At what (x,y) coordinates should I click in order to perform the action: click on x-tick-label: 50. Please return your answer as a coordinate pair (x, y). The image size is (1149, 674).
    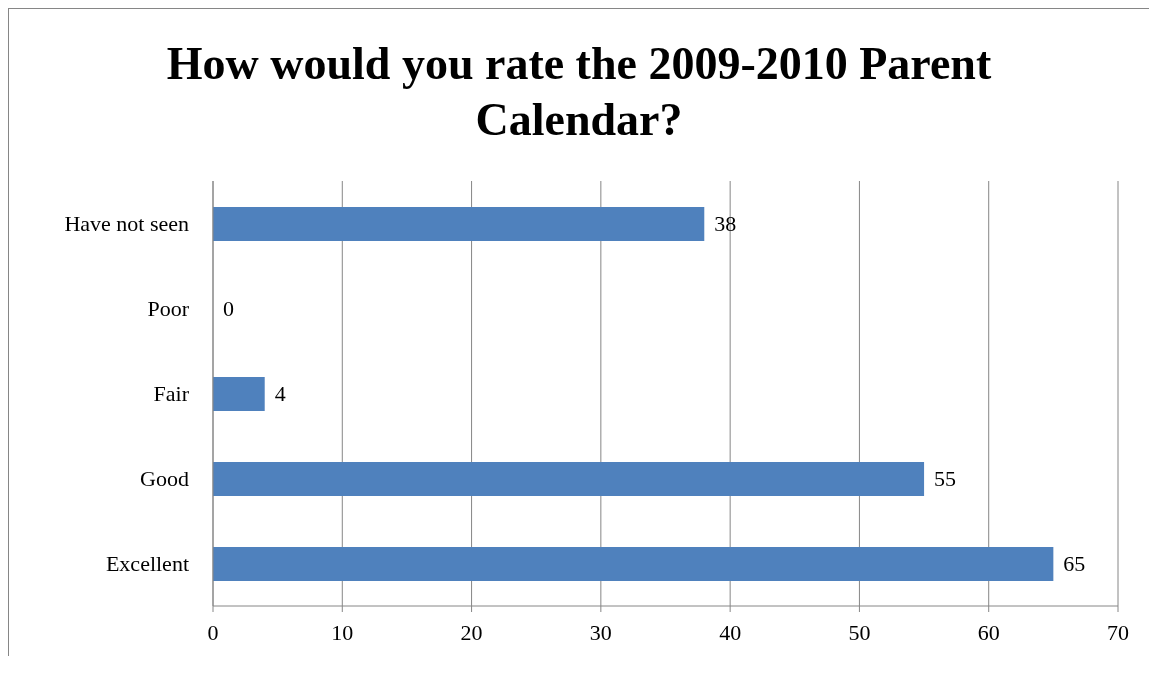
    Looking at the image, I should click on (859, 632).